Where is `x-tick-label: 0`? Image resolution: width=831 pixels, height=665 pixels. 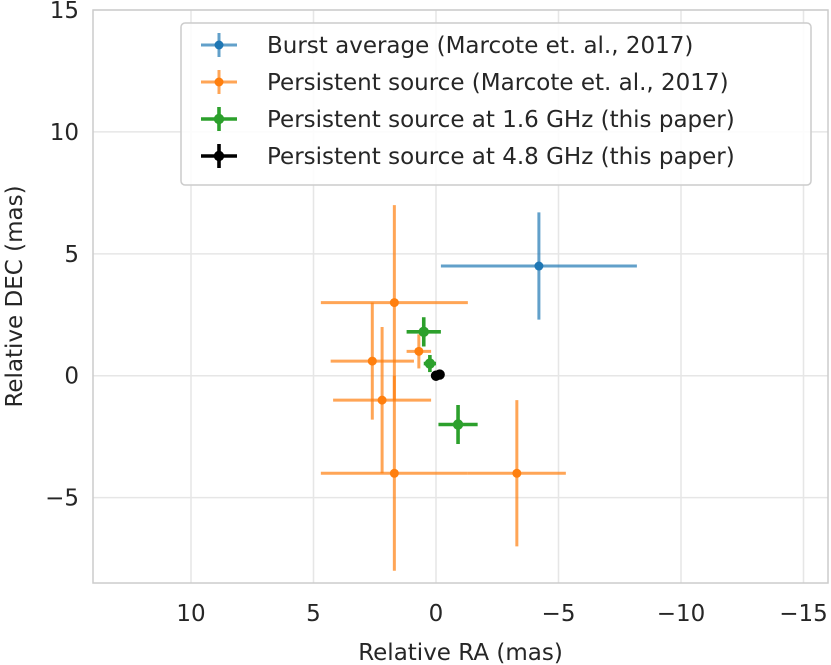
x-tick-label: 0 is located at coordinates (436, 614).